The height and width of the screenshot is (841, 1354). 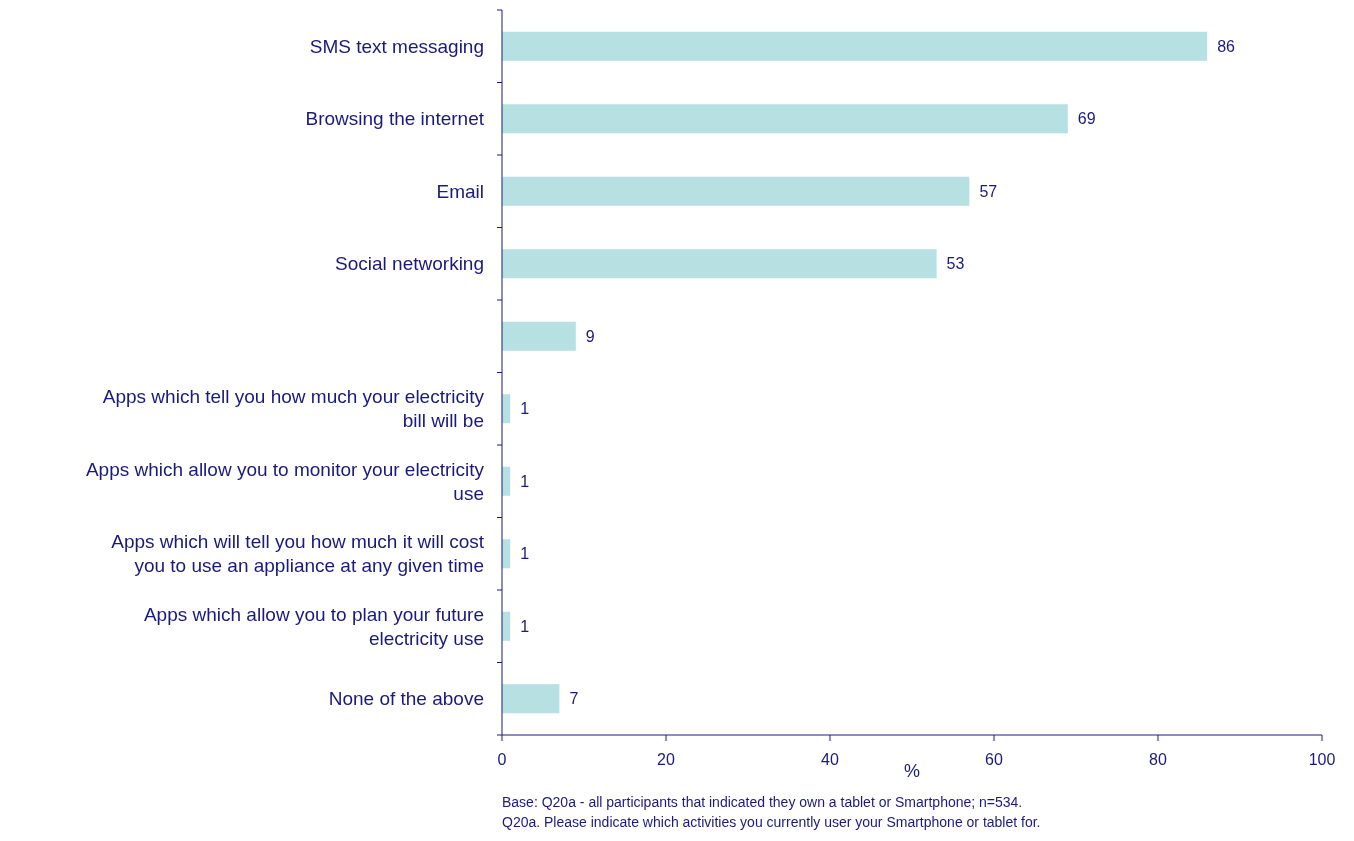 What do you see at coordinates (460, 191) in the screenshot?
I see `y-tick-label: Email` at bounding box center [460, 191].